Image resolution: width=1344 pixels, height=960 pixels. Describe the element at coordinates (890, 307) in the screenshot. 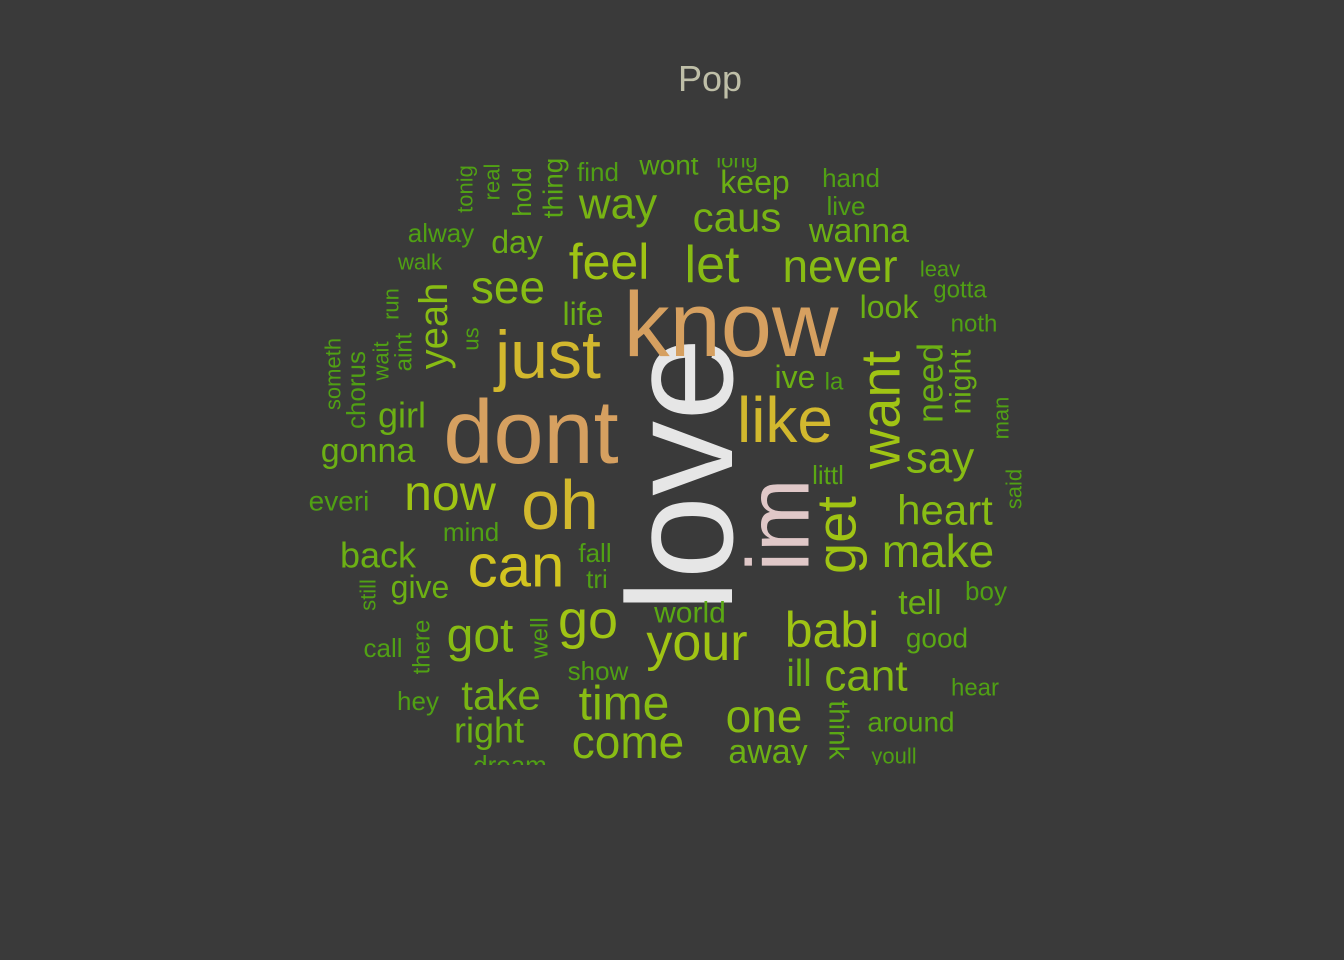

I see `word-look: look` at that location.